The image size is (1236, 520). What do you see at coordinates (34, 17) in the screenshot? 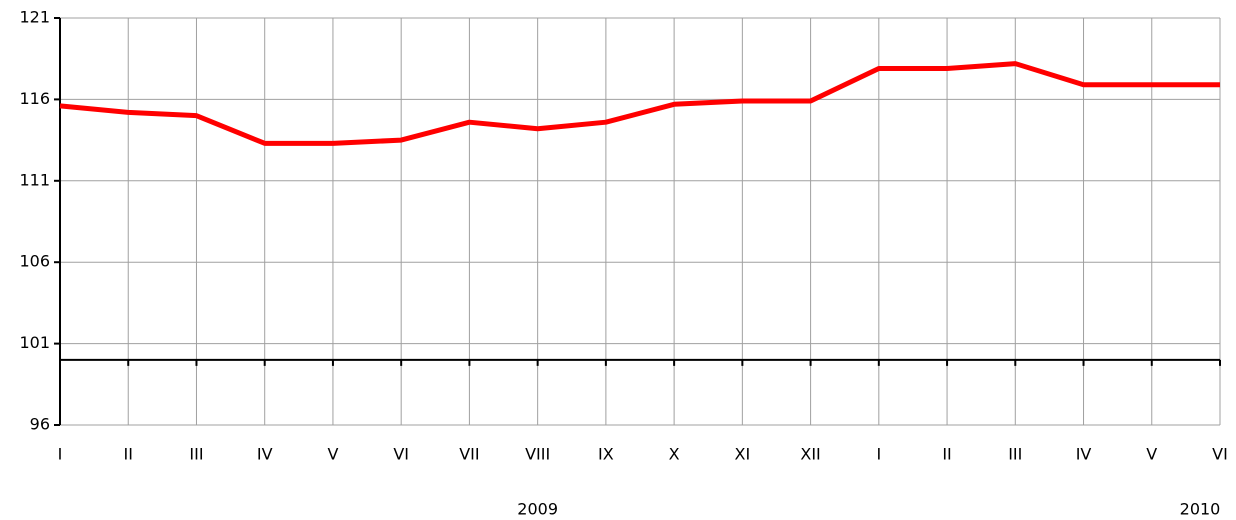
I see `y-tick-label: 121` at bounding box center [34, 17].